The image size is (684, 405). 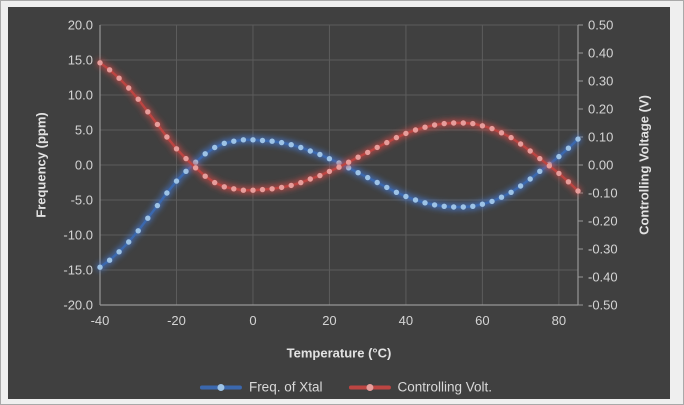 I want to click on legend: Freq. of Xtal Controlling Volt., so click(x=345, y=387).